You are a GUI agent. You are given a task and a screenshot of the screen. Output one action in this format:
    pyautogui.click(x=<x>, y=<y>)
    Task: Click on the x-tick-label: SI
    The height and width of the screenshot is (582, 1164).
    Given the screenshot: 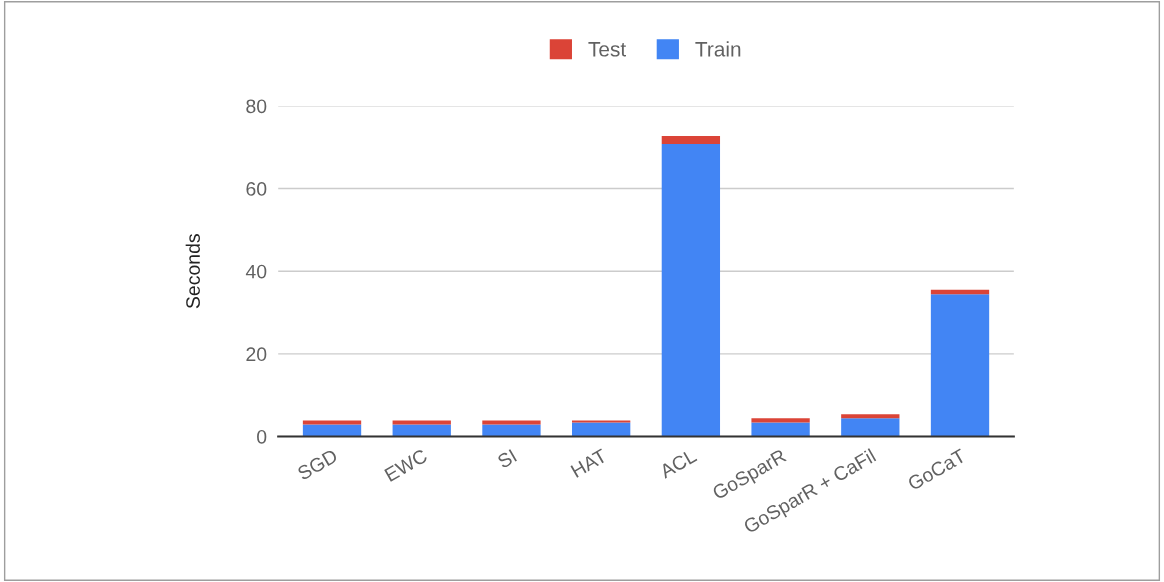 What is the action you would take?
    pyautogui.click(x=507, y=458)
    